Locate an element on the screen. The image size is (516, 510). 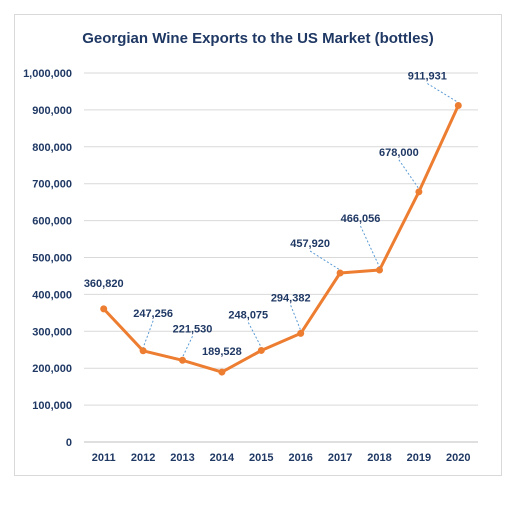
data-label: 294,382 is located at coordinates (291, 298).